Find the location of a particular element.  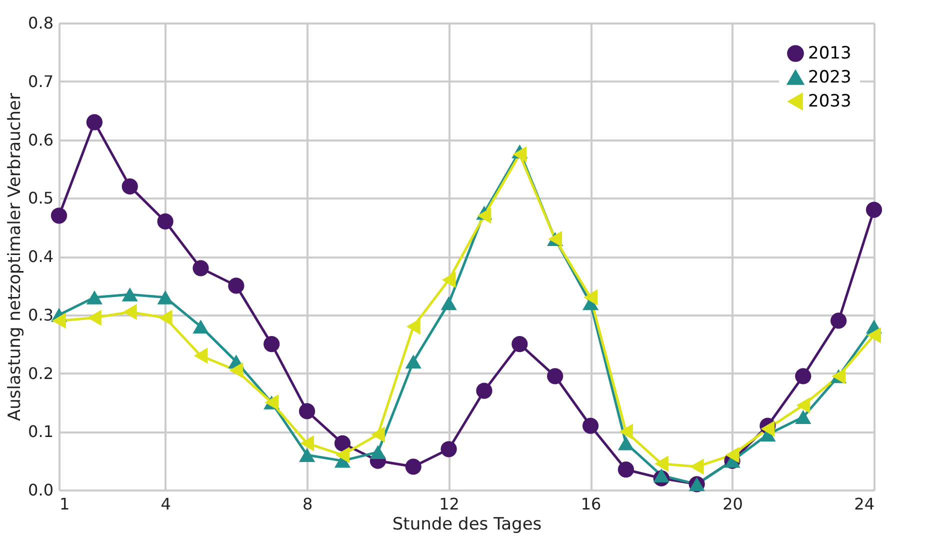

x-axis-title: Stunde des Tages is located at coordinates (467, 524).